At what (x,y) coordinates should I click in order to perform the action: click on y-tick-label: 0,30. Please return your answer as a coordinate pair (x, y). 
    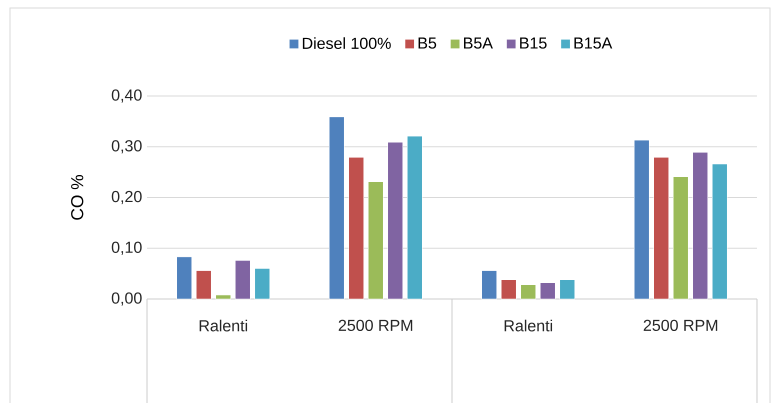
    Looking at the image, I should click on (127, 147).